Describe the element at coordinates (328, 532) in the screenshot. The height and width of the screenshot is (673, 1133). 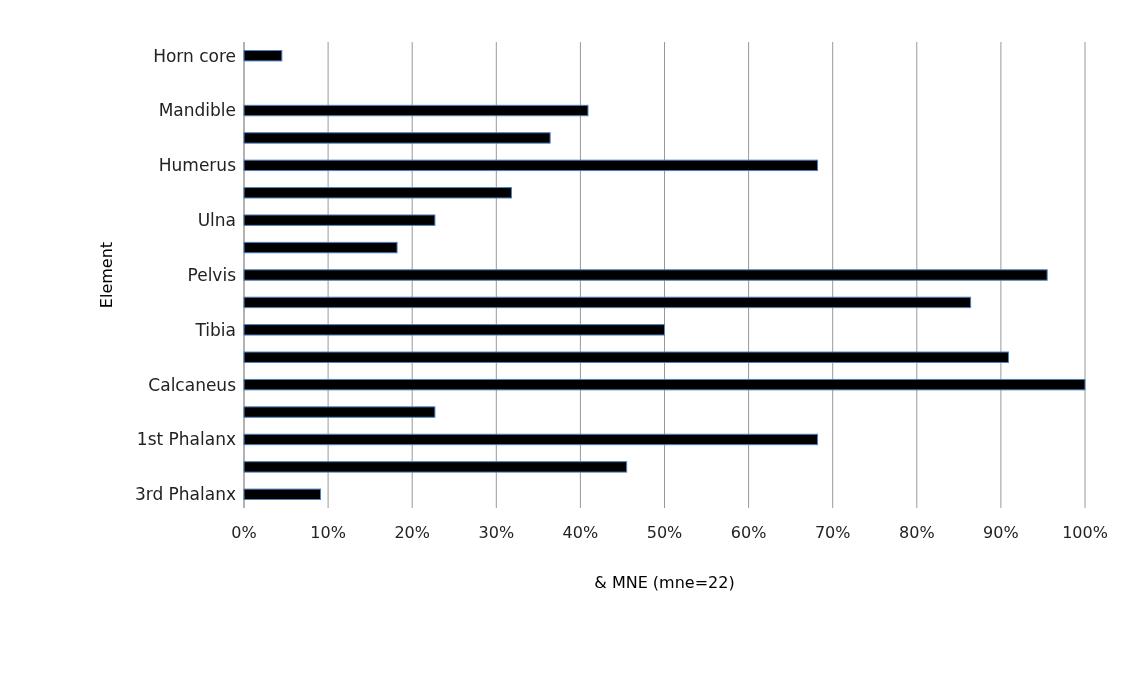
I see `x-tick-label: 10%` at that location.